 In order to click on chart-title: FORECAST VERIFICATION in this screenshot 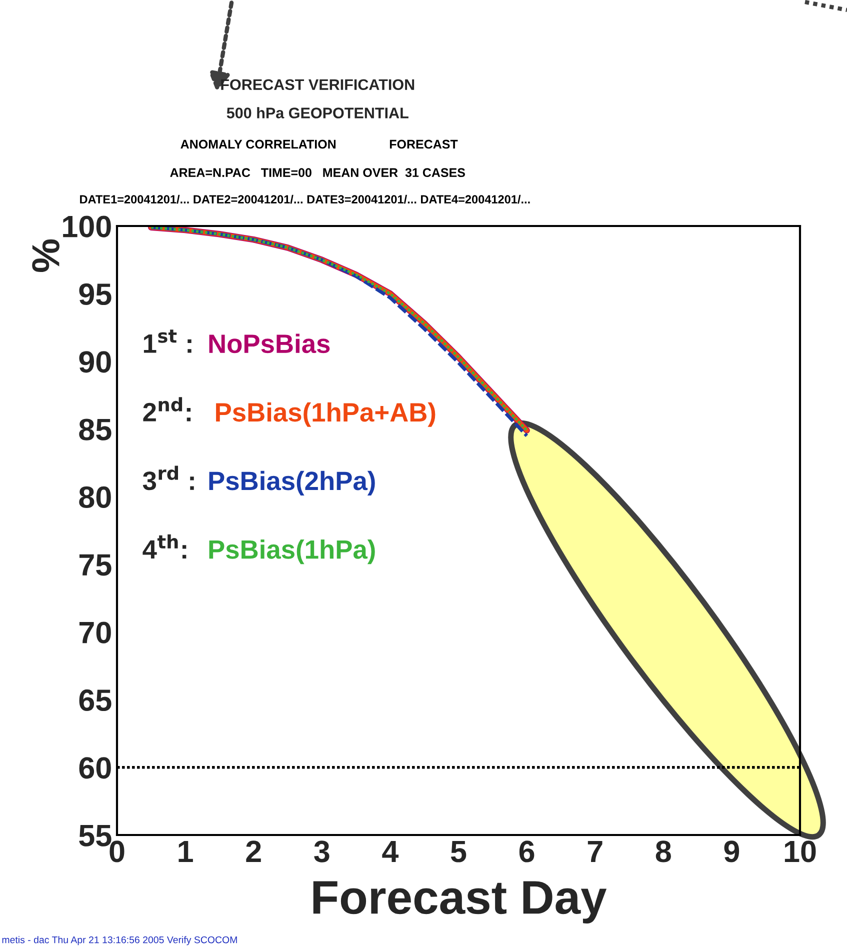, I will do `click(317, 84)`.